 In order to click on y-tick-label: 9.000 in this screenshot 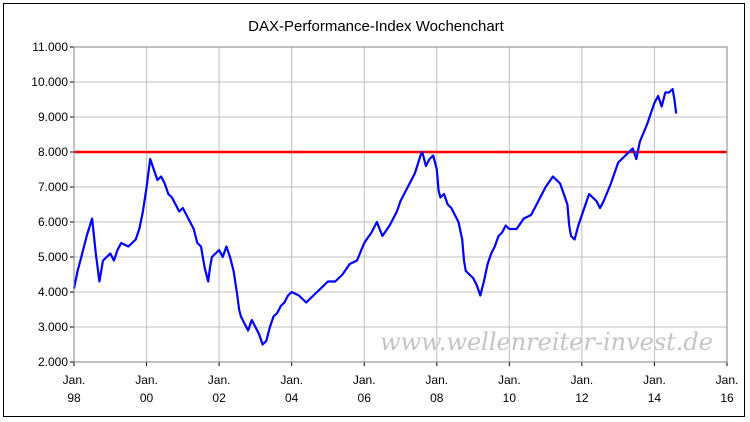, I will do `click(53, 117)`.